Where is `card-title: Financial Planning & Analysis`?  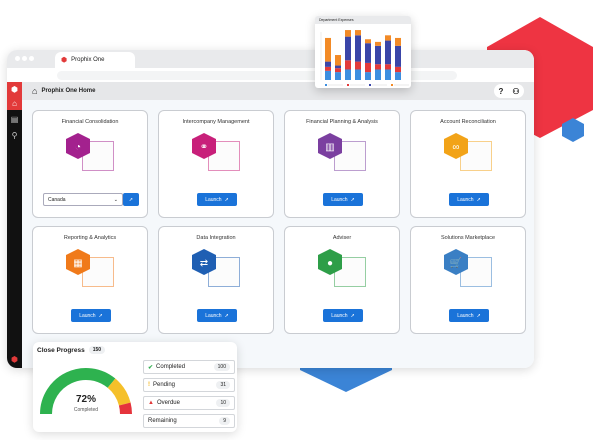
card-title: Financial Planning & Analysis is located at coordinates (342, 122).